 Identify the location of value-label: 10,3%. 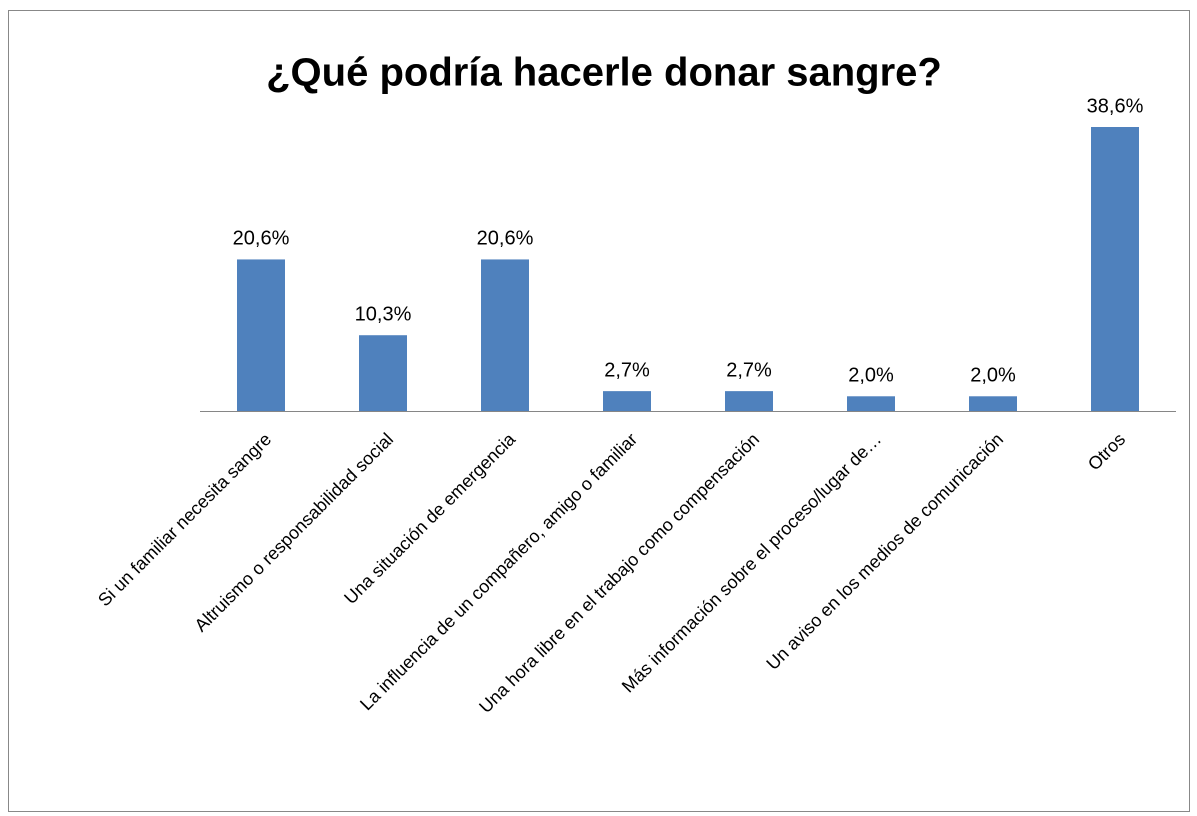
(383, 314).